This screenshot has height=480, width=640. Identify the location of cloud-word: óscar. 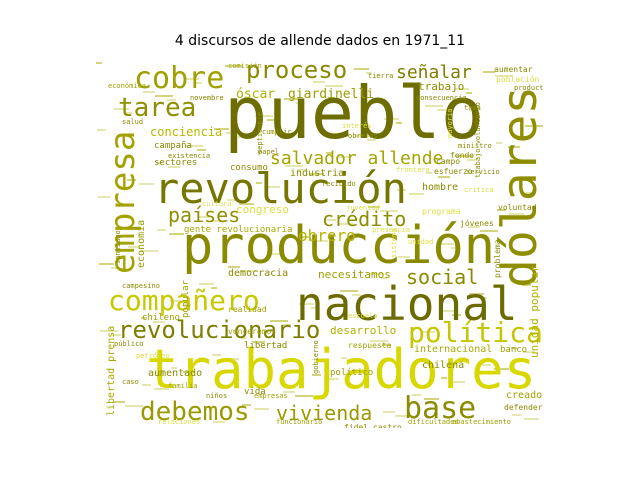
(255, 94).